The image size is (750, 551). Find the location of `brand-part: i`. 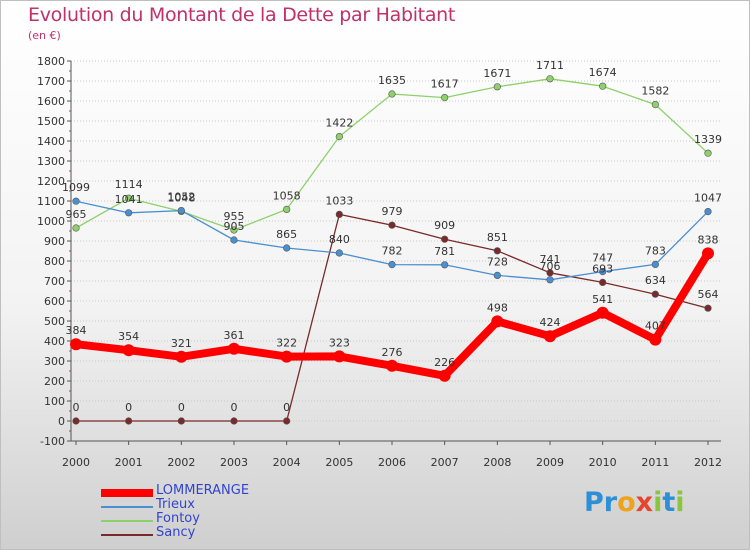

brand-part: i is located at coordinates (680, 502).